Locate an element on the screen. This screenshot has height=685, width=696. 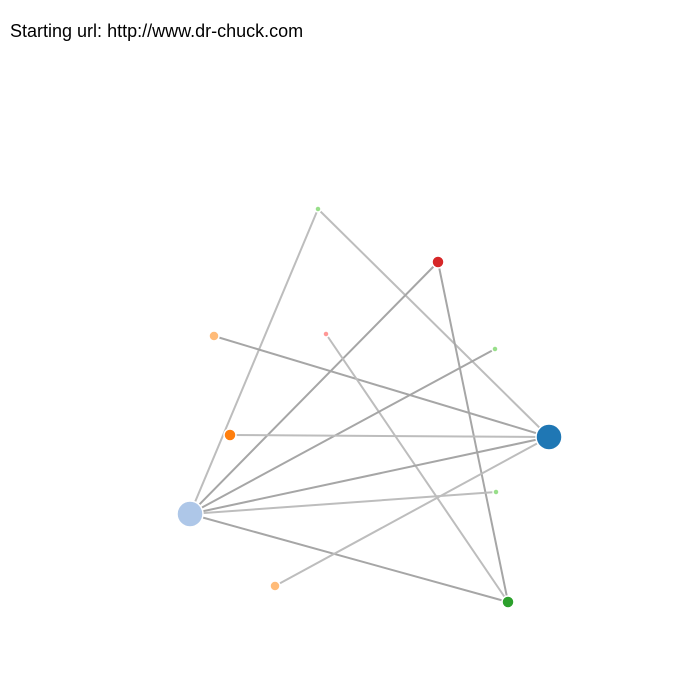
starting-url-label: Starting url: is located at coordinates (56, 31).